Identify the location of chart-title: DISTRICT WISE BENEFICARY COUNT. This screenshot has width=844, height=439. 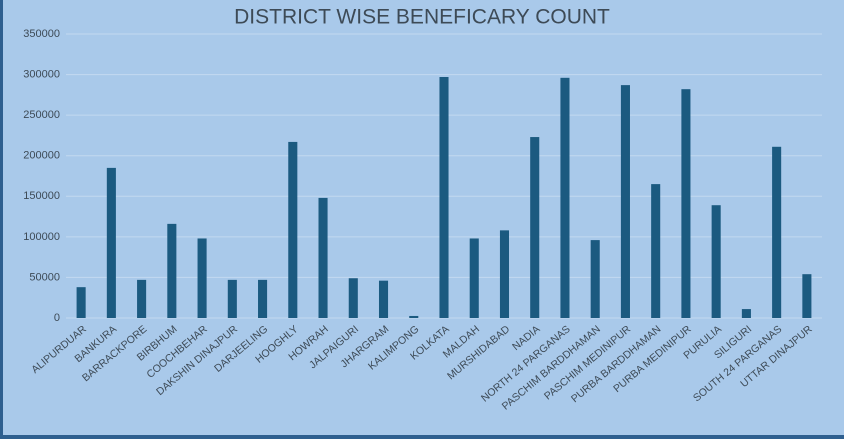
(422, 17).